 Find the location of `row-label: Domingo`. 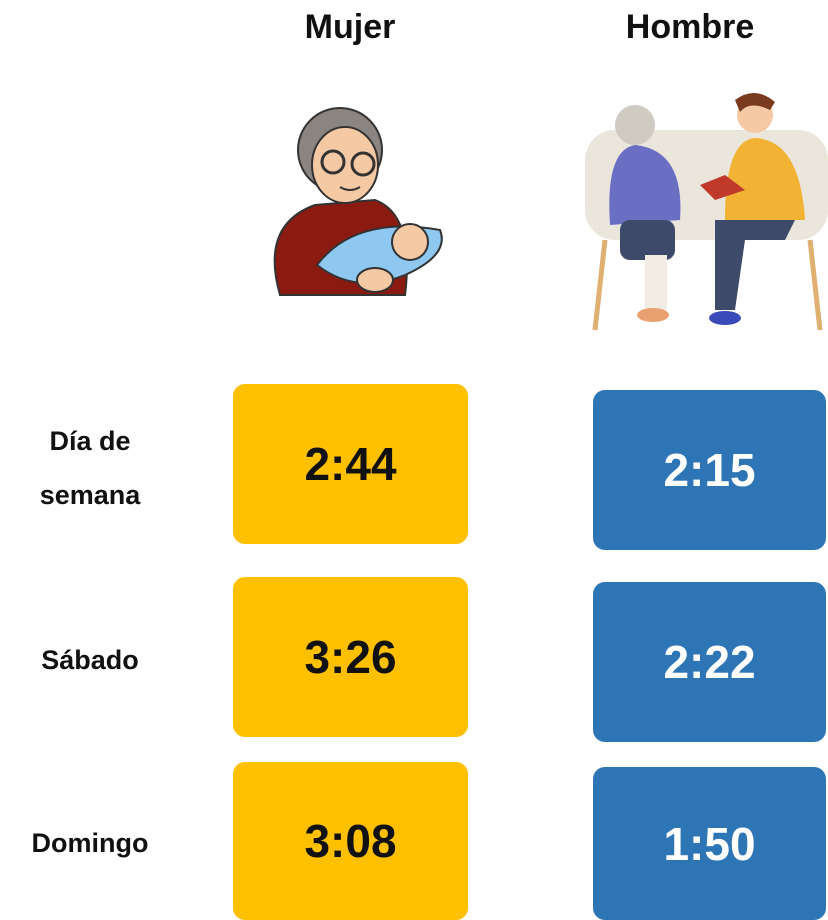

row-label: Domingo is located at coordinates (90, 843).